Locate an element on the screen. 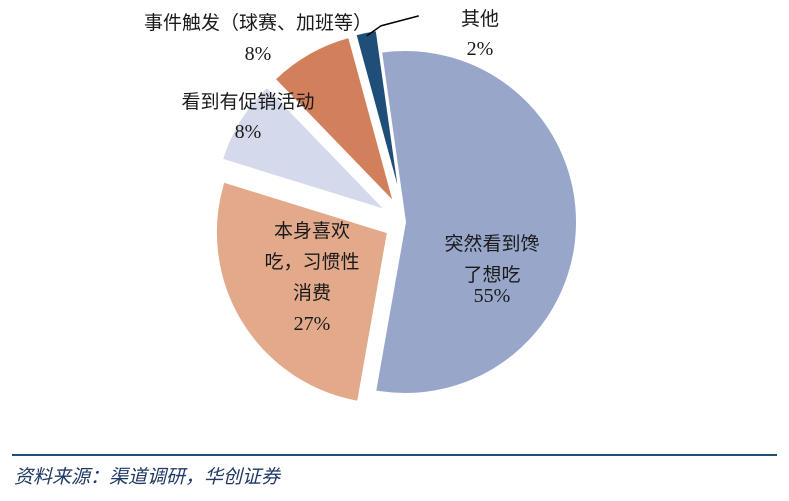 The width and height of the screenshot is (789, 501). slice-percent-label: 27% is located at coordinates (312, 324).